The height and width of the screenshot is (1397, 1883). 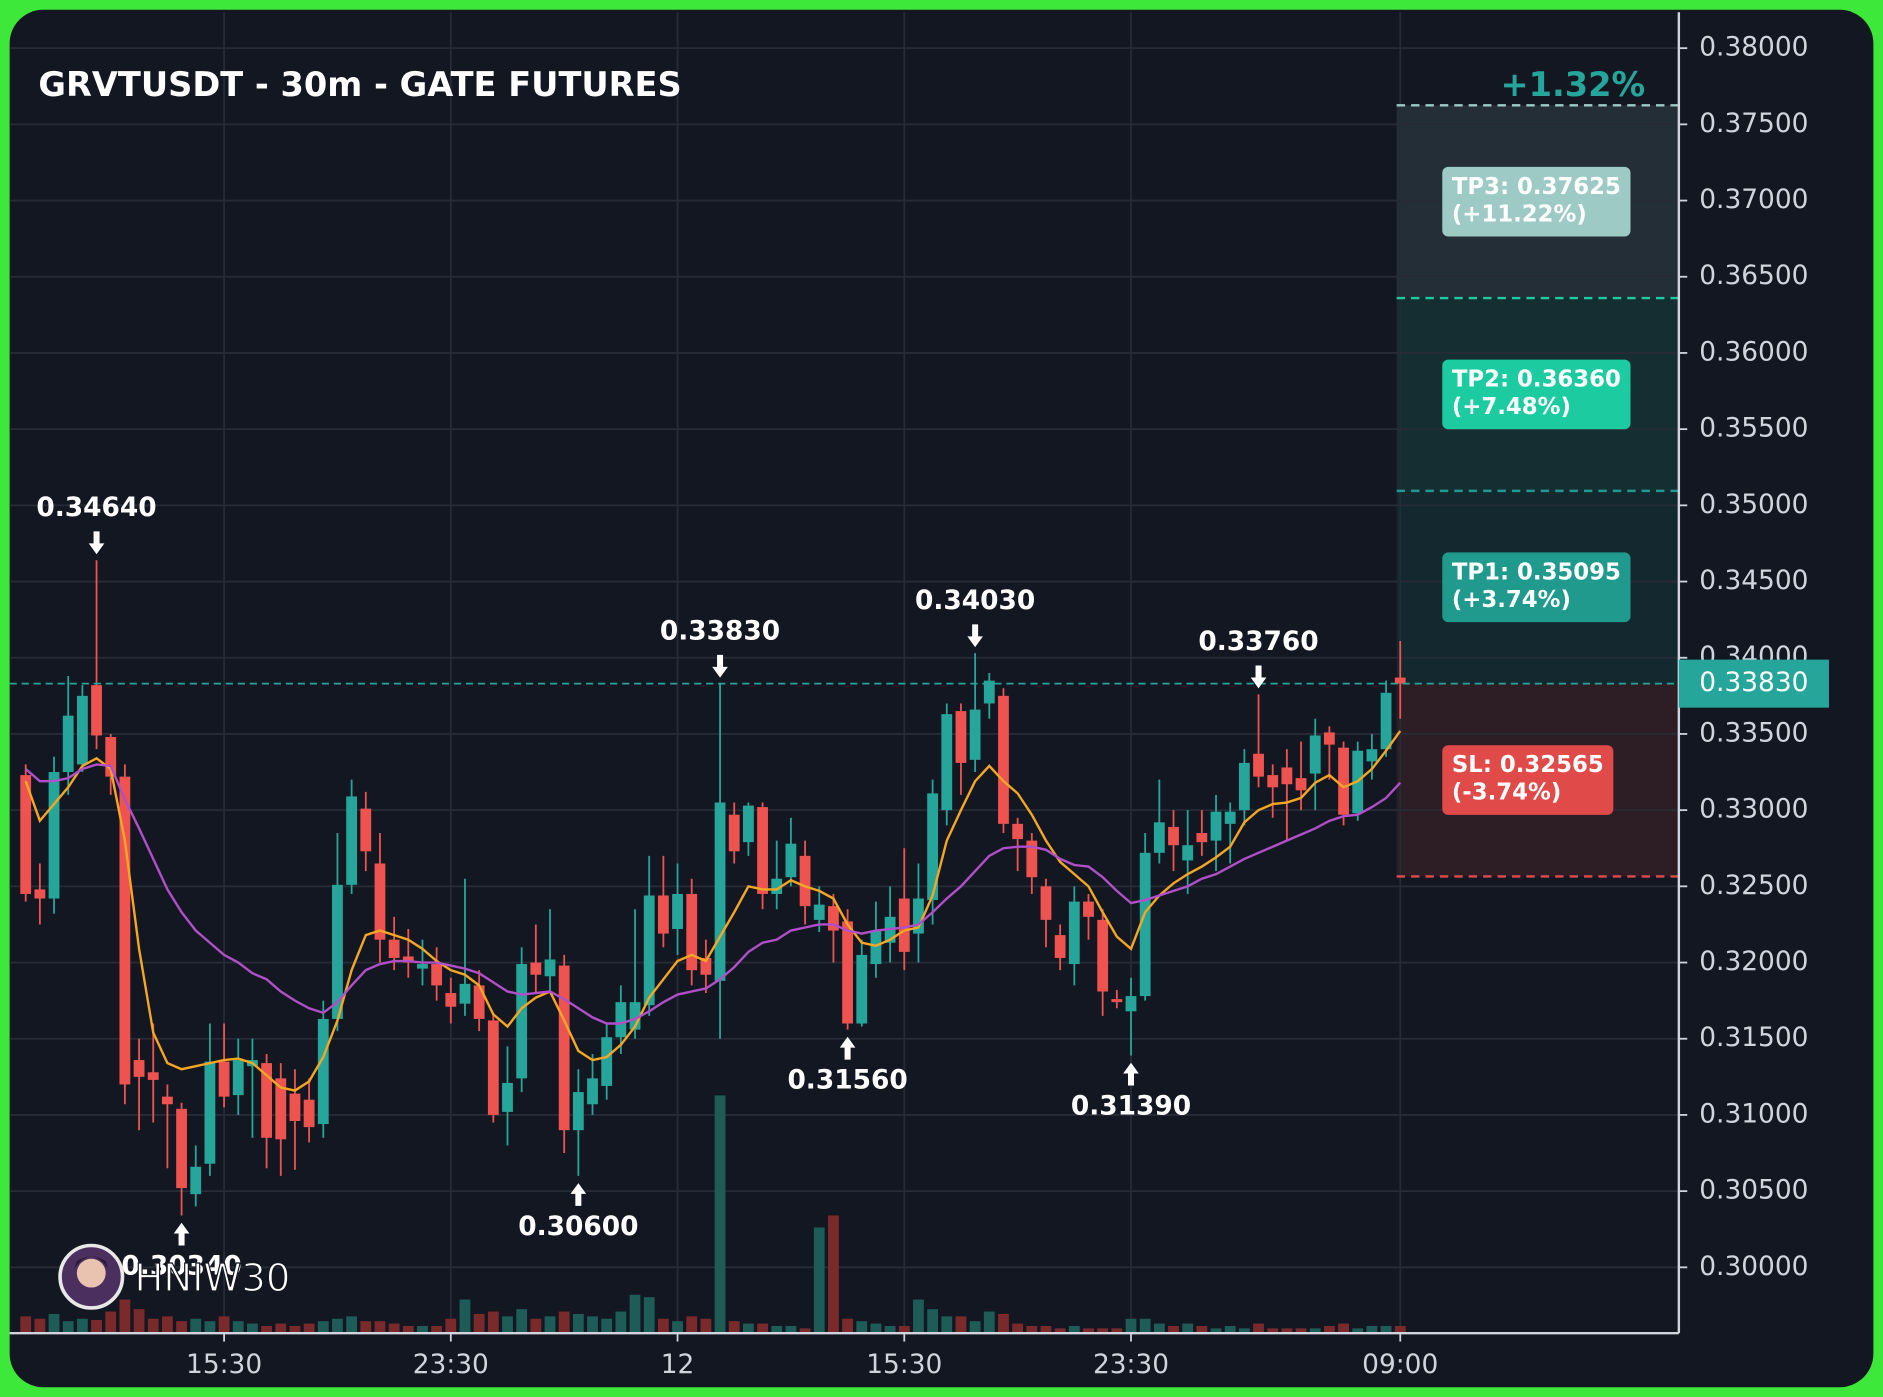 What do you see at coordinates (1753, 885) in the screenshot?
I see `y-tick-label: 0.32500` at bounding box center [1753, 885].